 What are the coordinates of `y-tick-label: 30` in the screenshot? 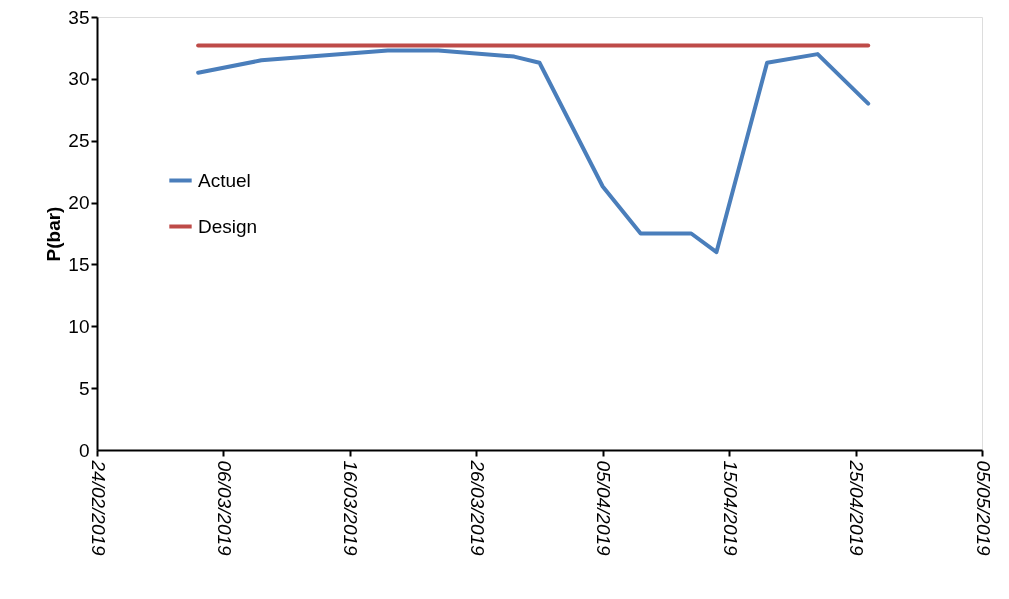 It's located at (79, 79).